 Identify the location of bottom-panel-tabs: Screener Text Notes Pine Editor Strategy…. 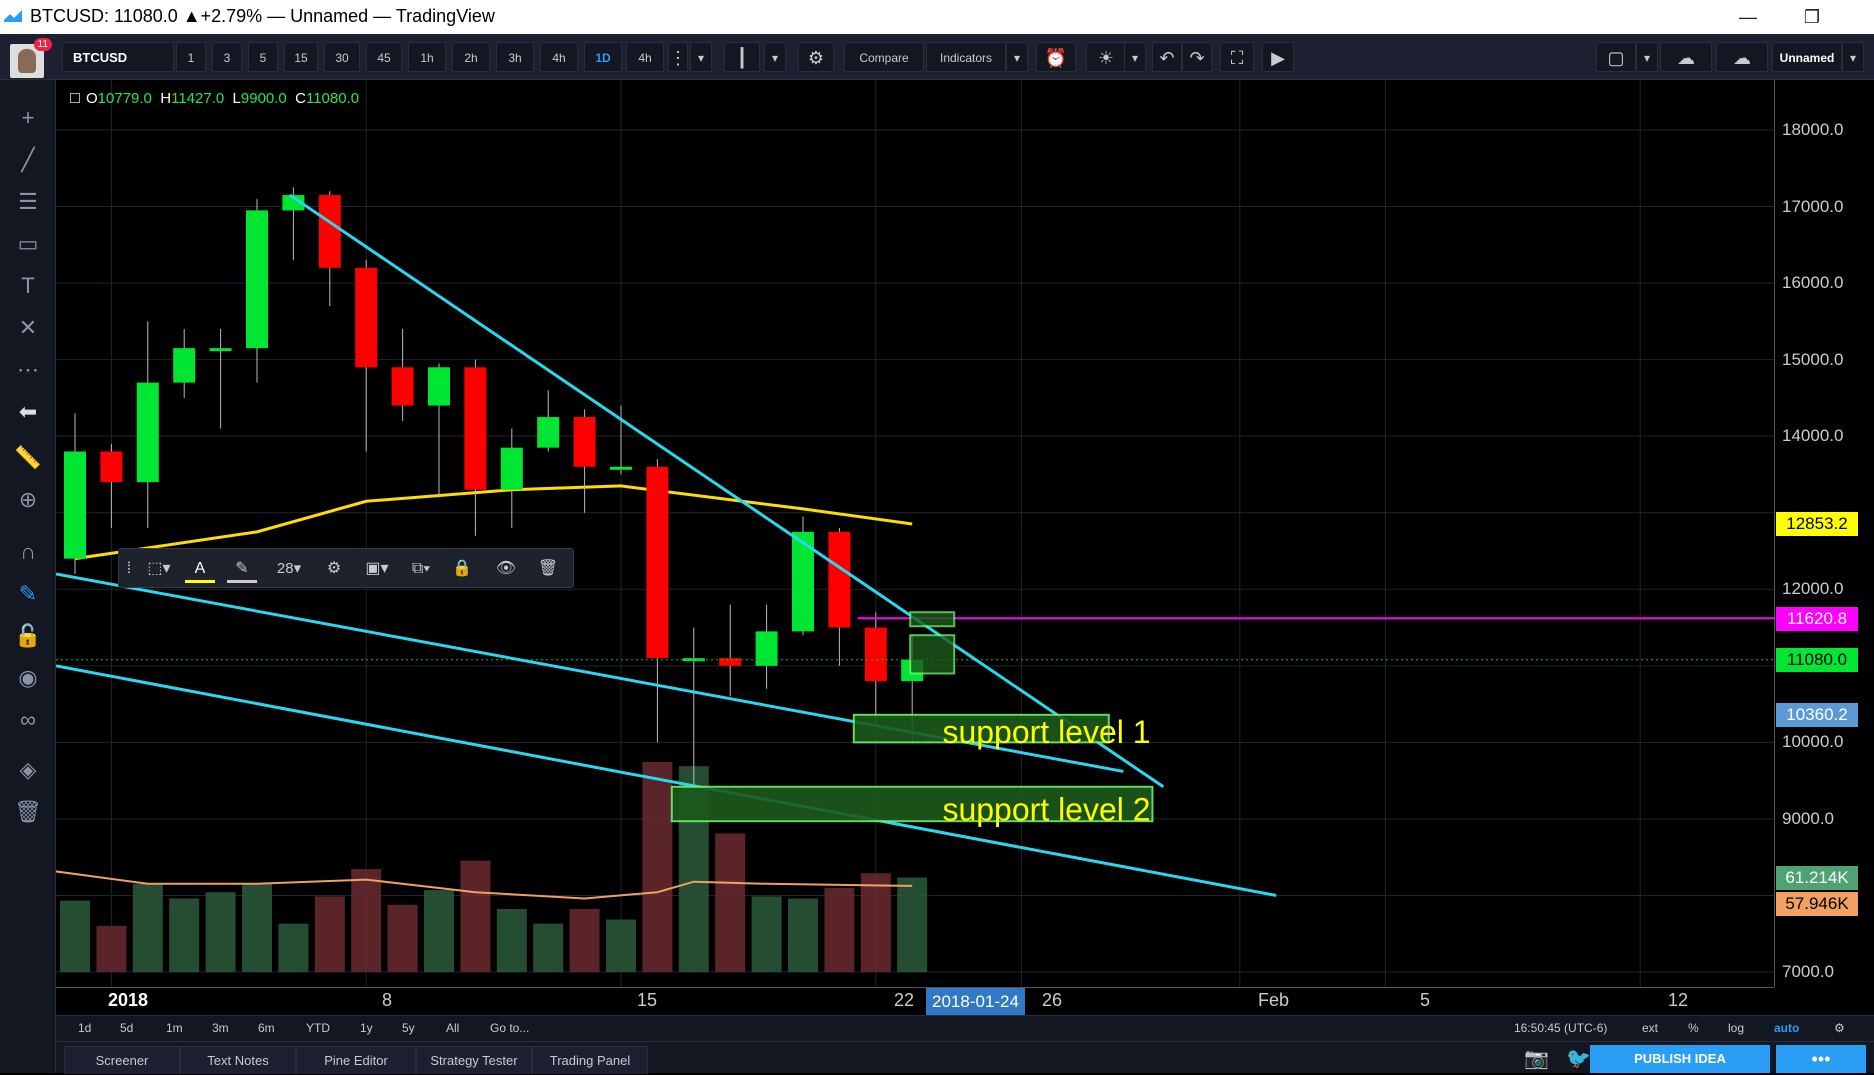
(965, 1057).